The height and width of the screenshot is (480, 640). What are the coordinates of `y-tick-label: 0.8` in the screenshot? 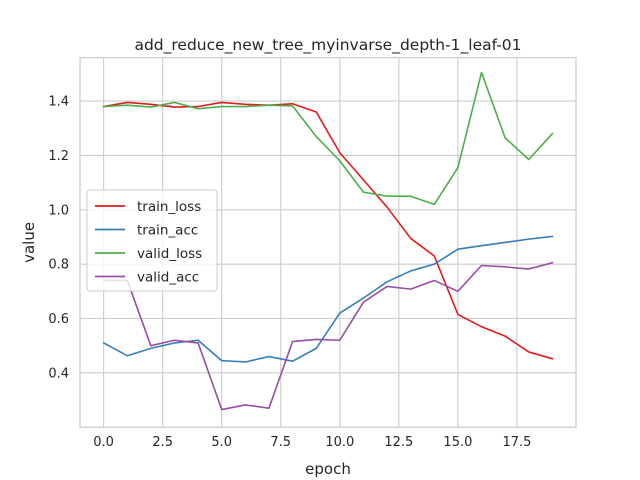 It's located at (58, 265).